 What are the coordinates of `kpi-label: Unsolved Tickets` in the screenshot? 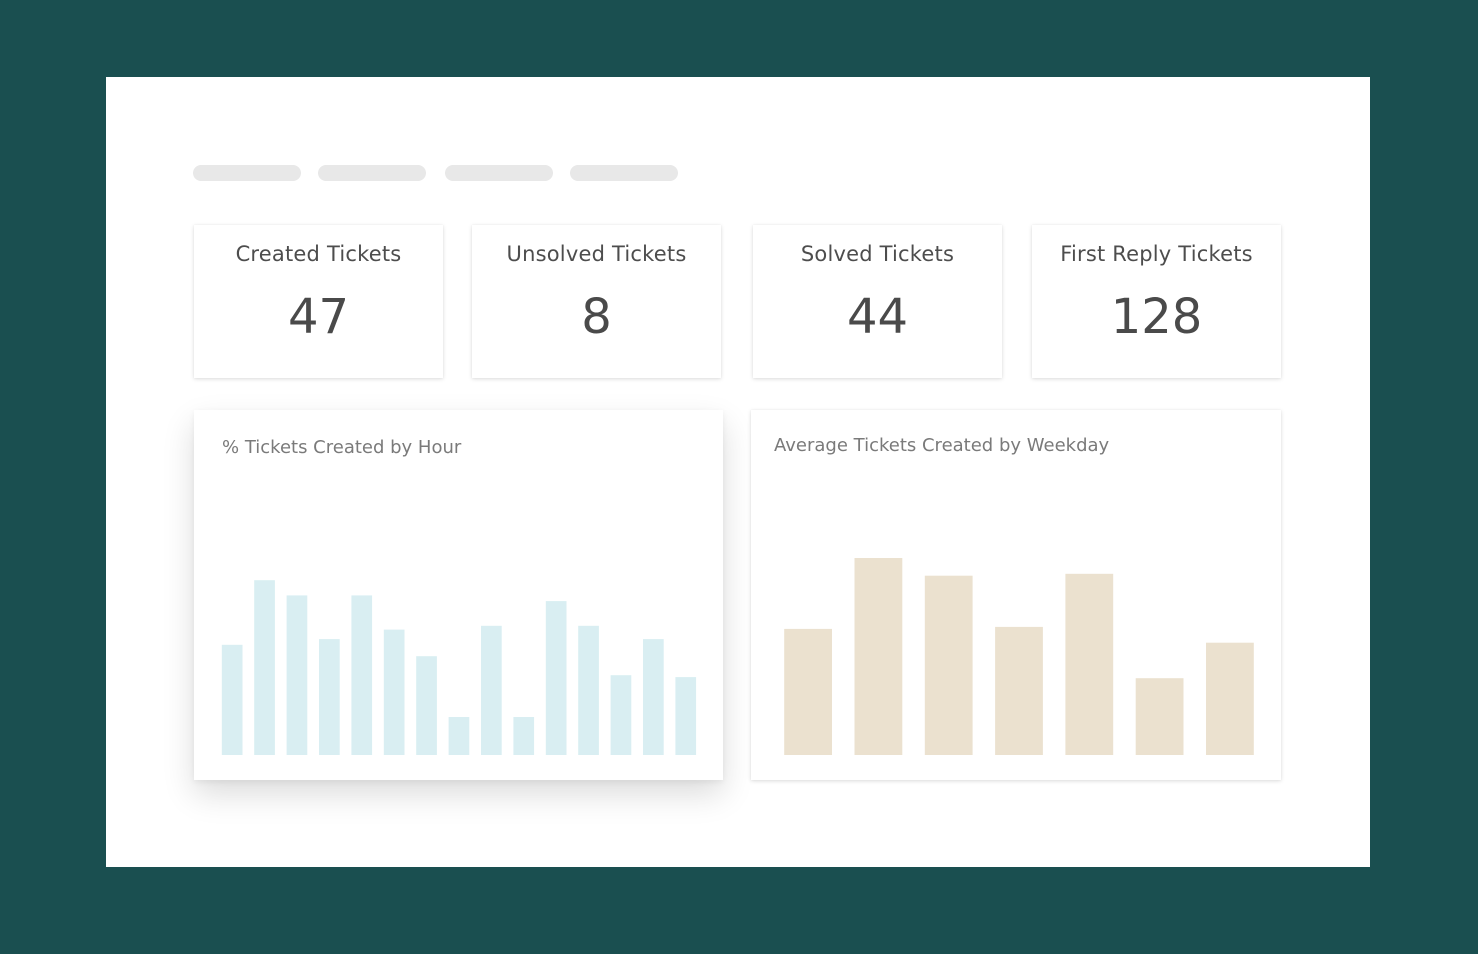 It's located at (596, 254).